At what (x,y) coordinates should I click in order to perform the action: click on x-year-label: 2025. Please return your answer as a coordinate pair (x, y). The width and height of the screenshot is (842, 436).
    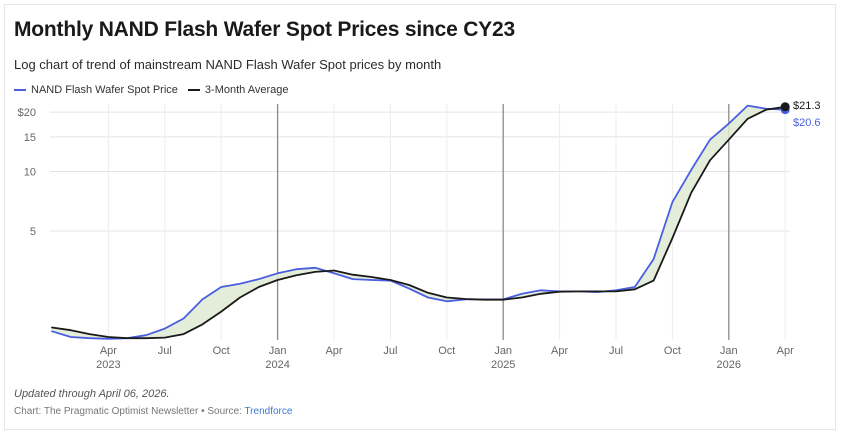
    Looking at the image, I should click on (503, 365).